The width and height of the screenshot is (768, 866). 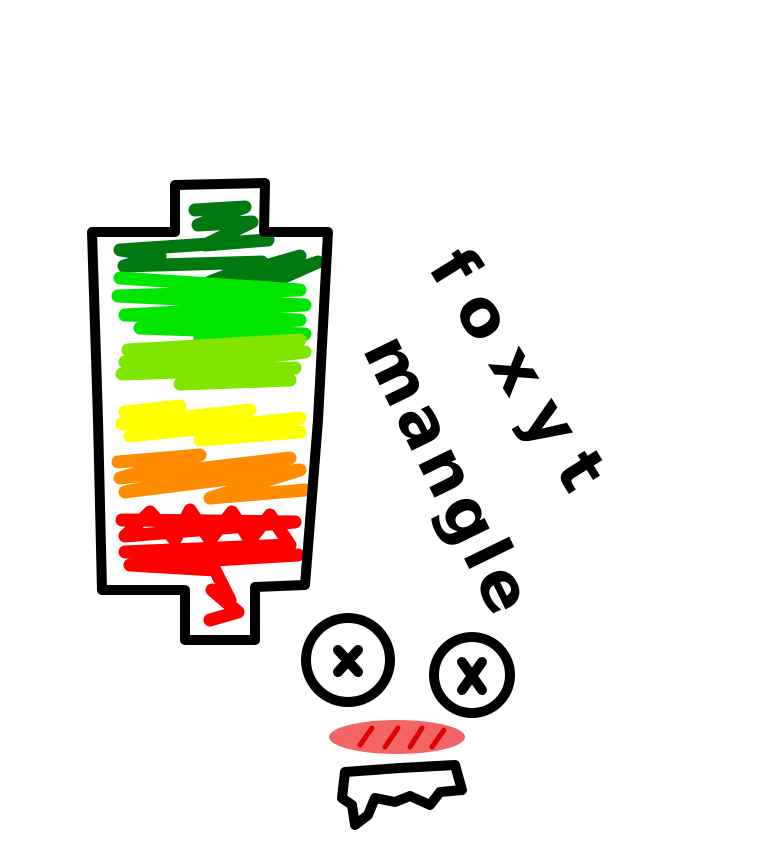 I want to click on scribble-lime, so click(x=213, y=362).